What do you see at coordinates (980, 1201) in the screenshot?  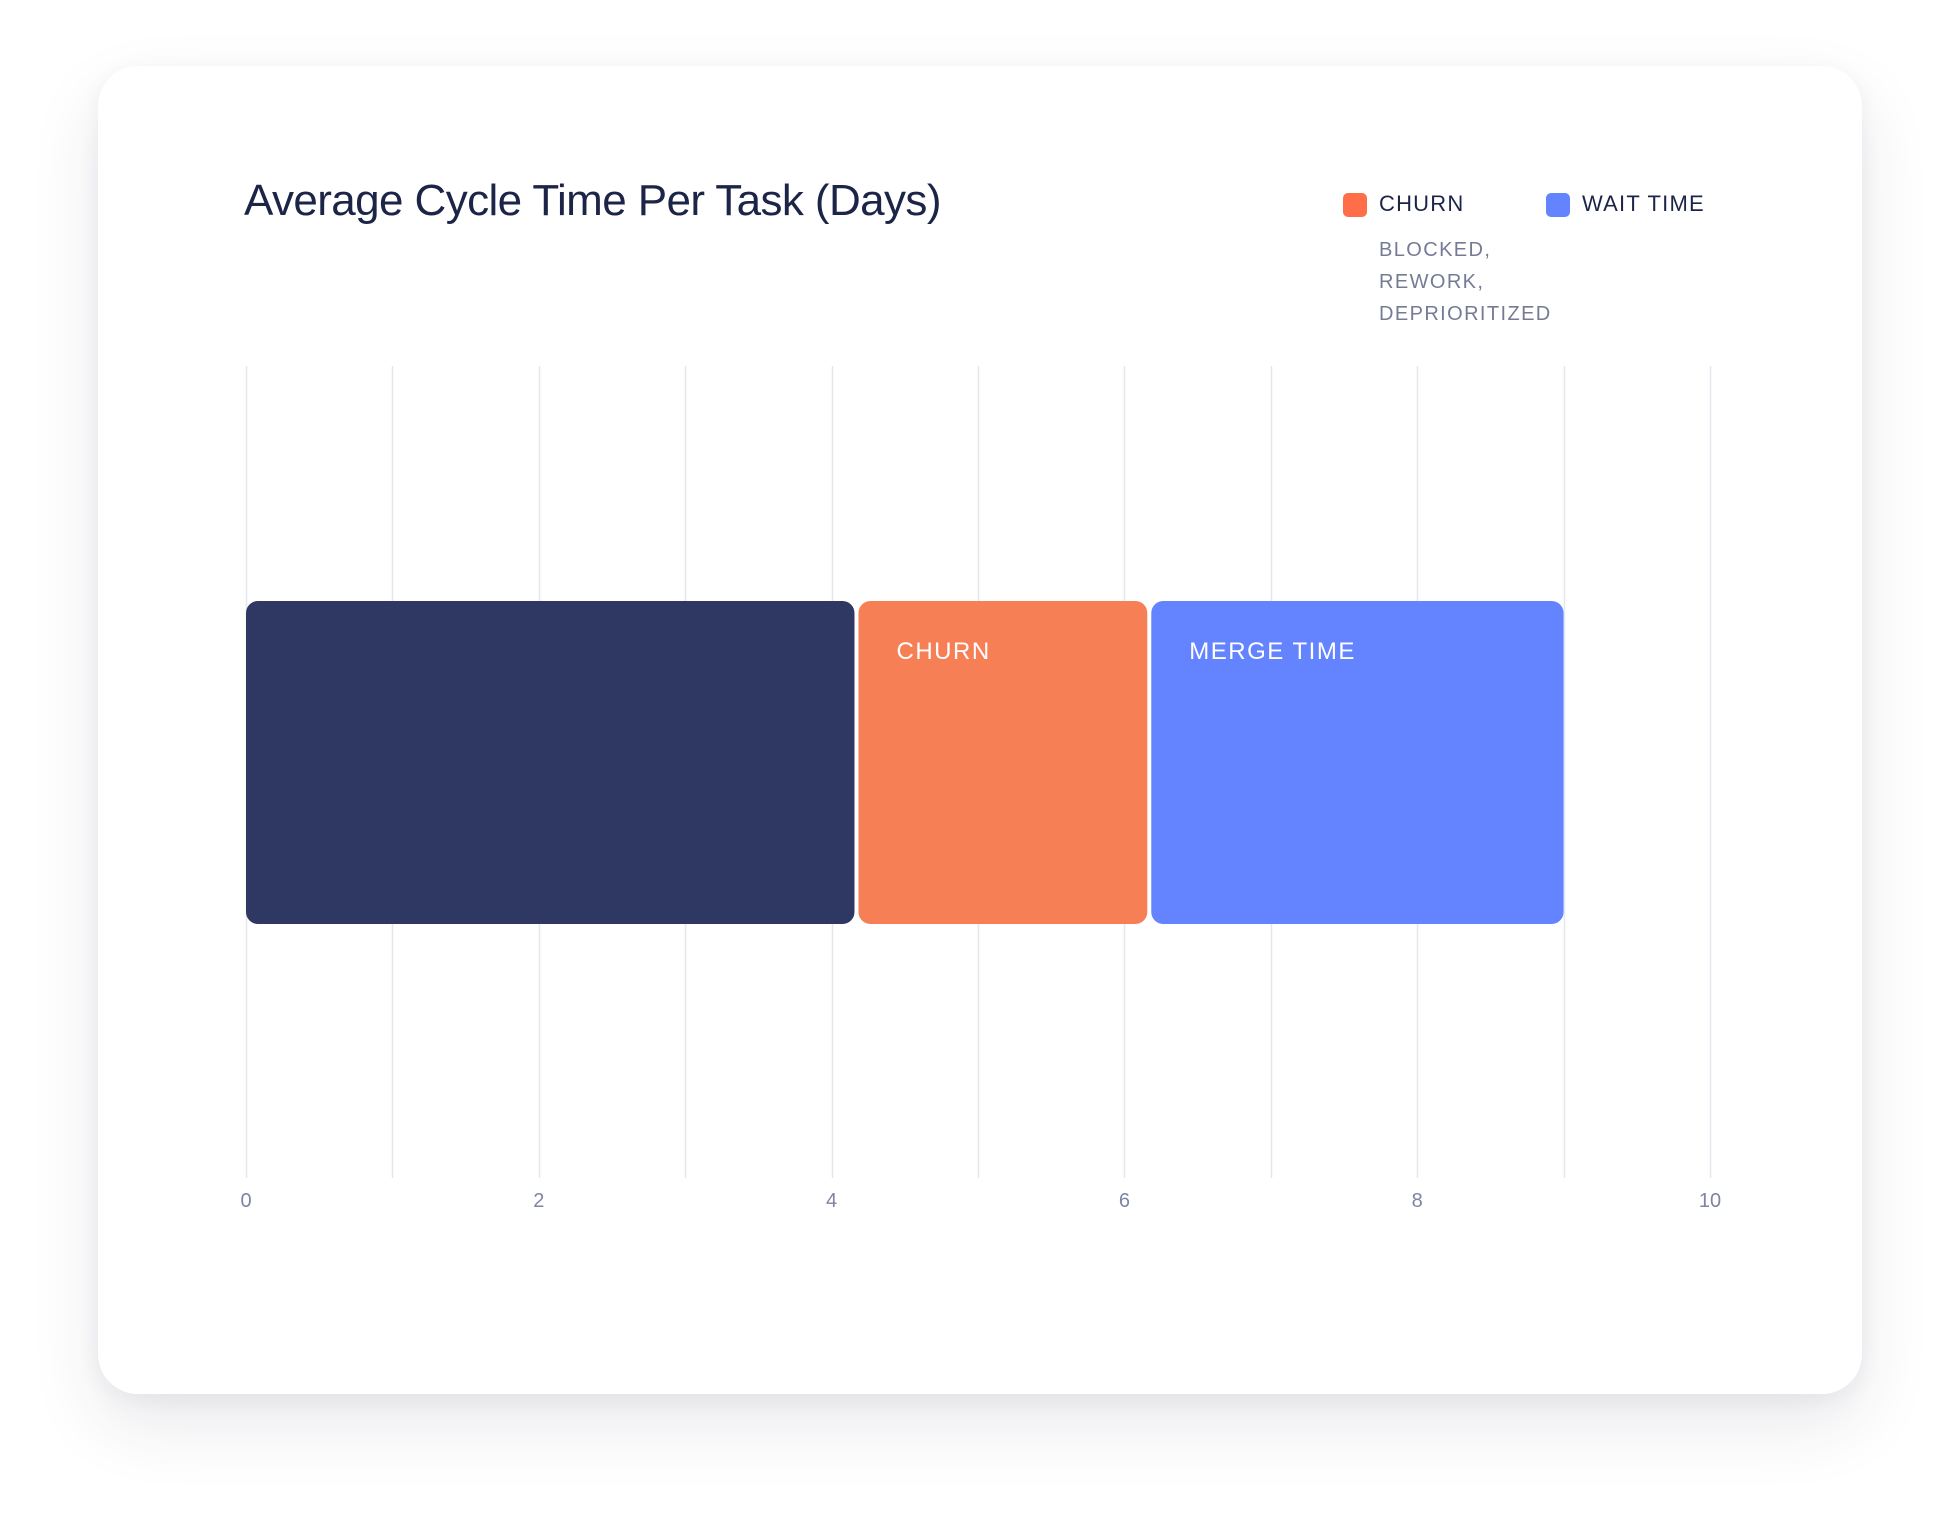 I see `x-axis-ticks: 0 2 4 6 8 10` at bounding box center [980, 1201].